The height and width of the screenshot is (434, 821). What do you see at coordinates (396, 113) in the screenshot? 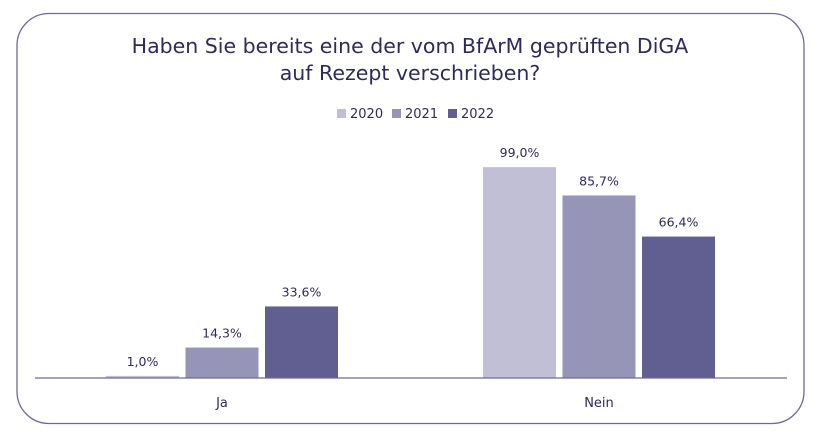
I see `legend-swatch-2021` at bounding box center [396, 113].